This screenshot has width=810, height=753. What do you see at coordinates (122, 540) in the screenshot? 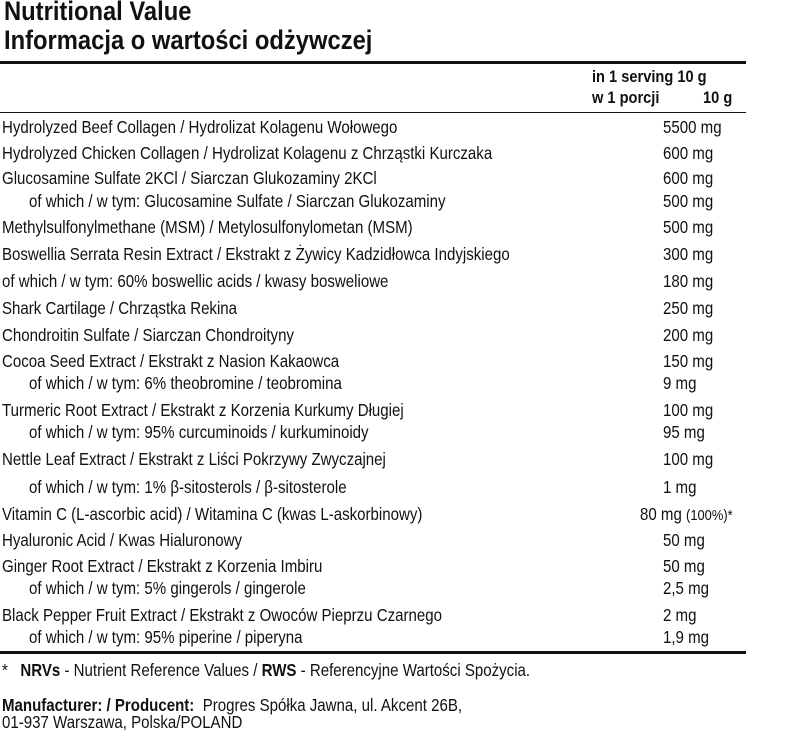
I see `ingredient-name: Hyaluronic Acid / Kwas Hialuronowy` at bounding box center [122, 540].